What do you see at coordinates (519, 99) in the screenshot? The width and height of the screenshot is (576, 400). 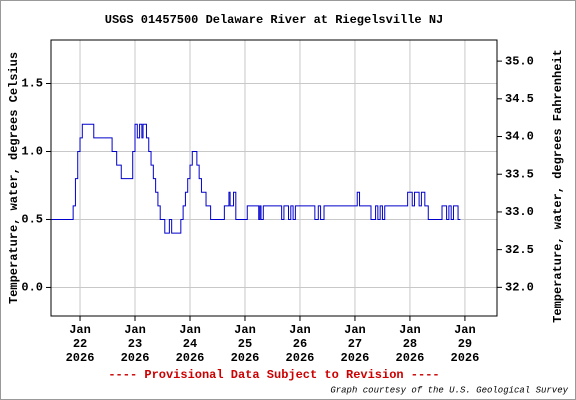 I see `y2-tick-label: 34.5` at bounding box center [519, 99].